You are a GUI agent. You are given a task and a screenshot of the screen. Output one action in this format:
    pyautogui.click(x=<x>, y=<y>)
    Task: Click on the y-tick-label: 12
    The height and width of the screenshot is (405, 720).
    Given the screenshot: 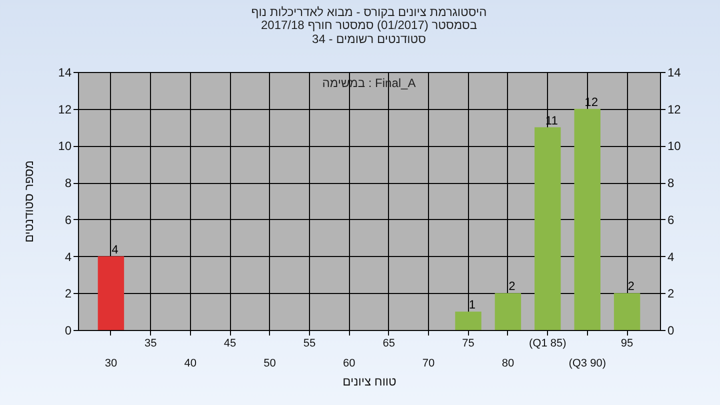 What is the action you would take?
    pyautogui.click(x=65, y=109)
    